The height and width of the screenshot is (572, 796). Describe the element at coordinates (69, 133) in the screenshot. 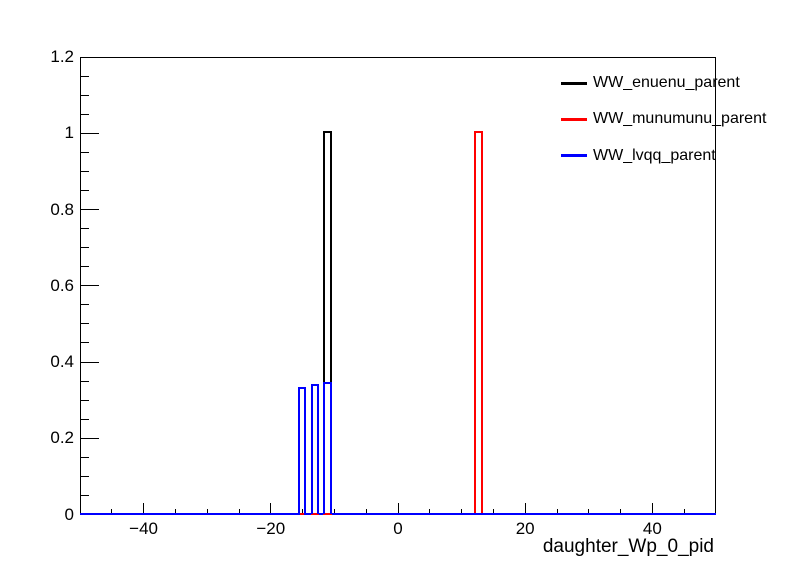

I see `y-axis-tick-label: 1` at that location.